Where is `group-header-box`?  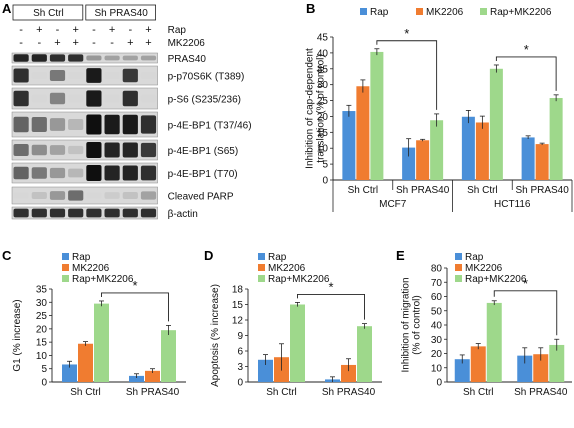
group-header-box is located at coordinates (48, 12).